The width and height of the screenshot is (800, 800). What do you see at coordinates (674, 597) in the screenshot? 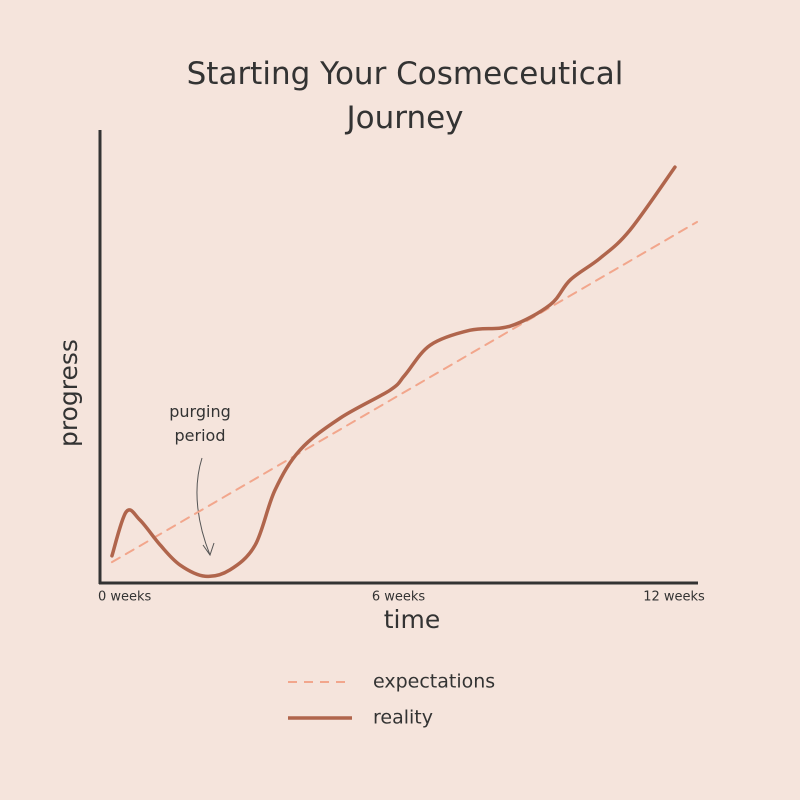
I see `x-tick-label: 12 weeks` at bounding box center [674, 597].